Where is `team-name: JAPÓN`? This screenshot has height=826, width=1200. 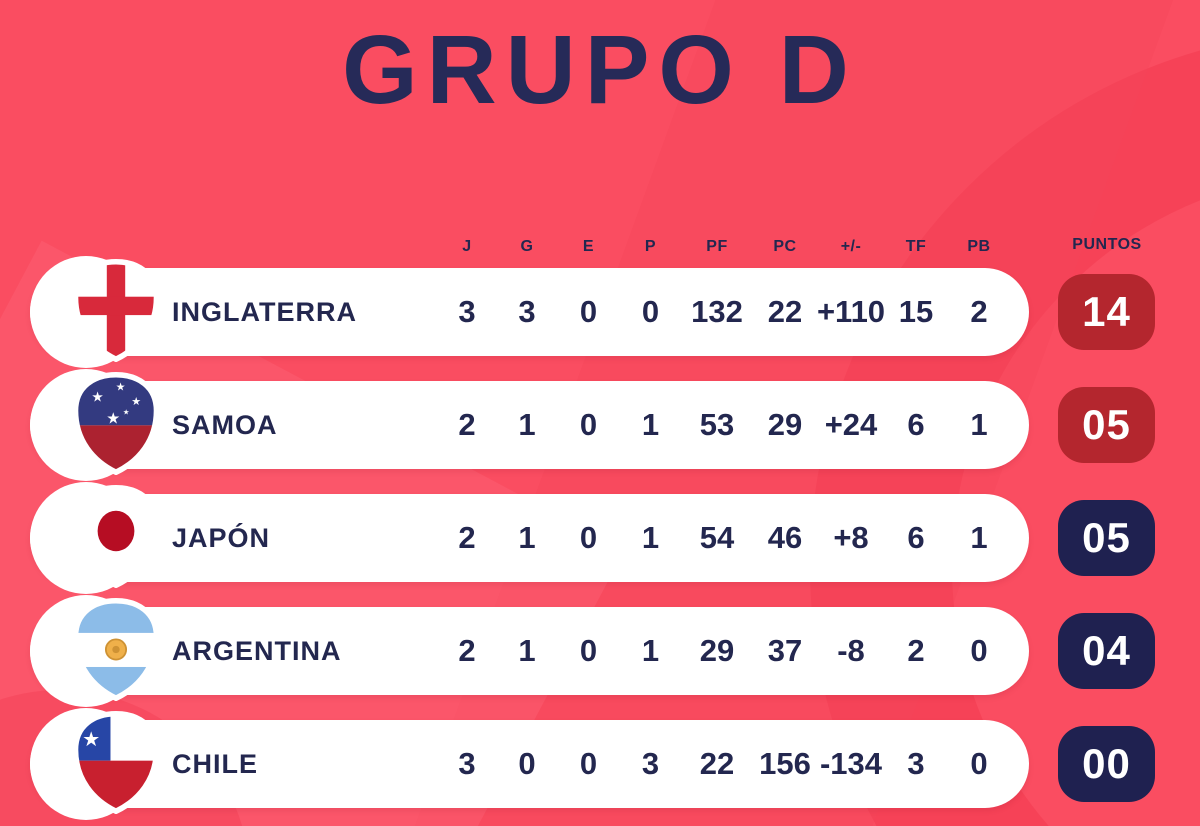 team-name: JAPÓN is located at coordinates (221, 538).